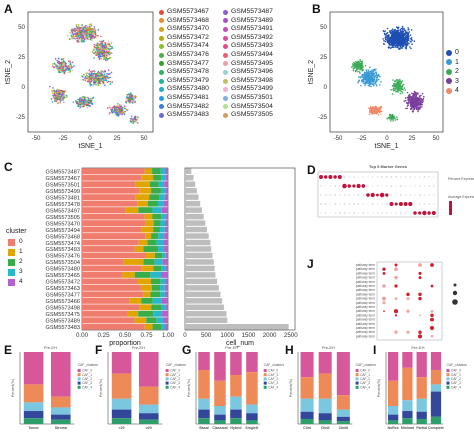 The width and height of the screenshot is (474, 440). I want to click on legend-label: GSM5573472, so click(188, 37).